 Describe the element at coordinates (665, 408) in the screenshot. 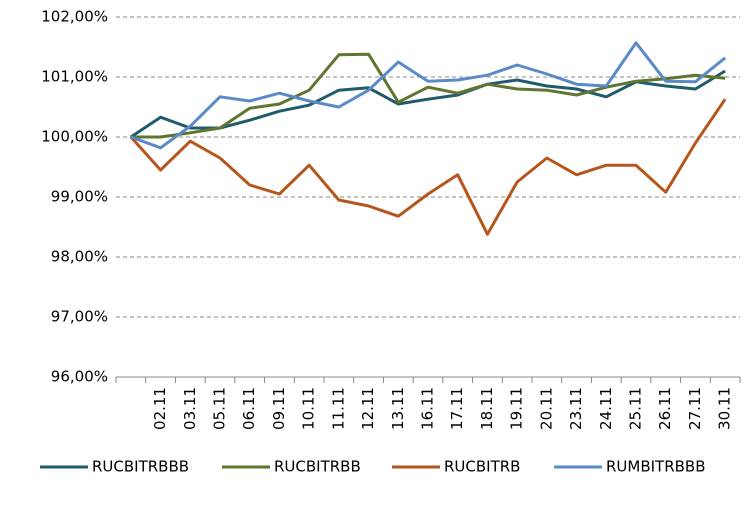

I see `x-tick-label: 26.11` at that location.